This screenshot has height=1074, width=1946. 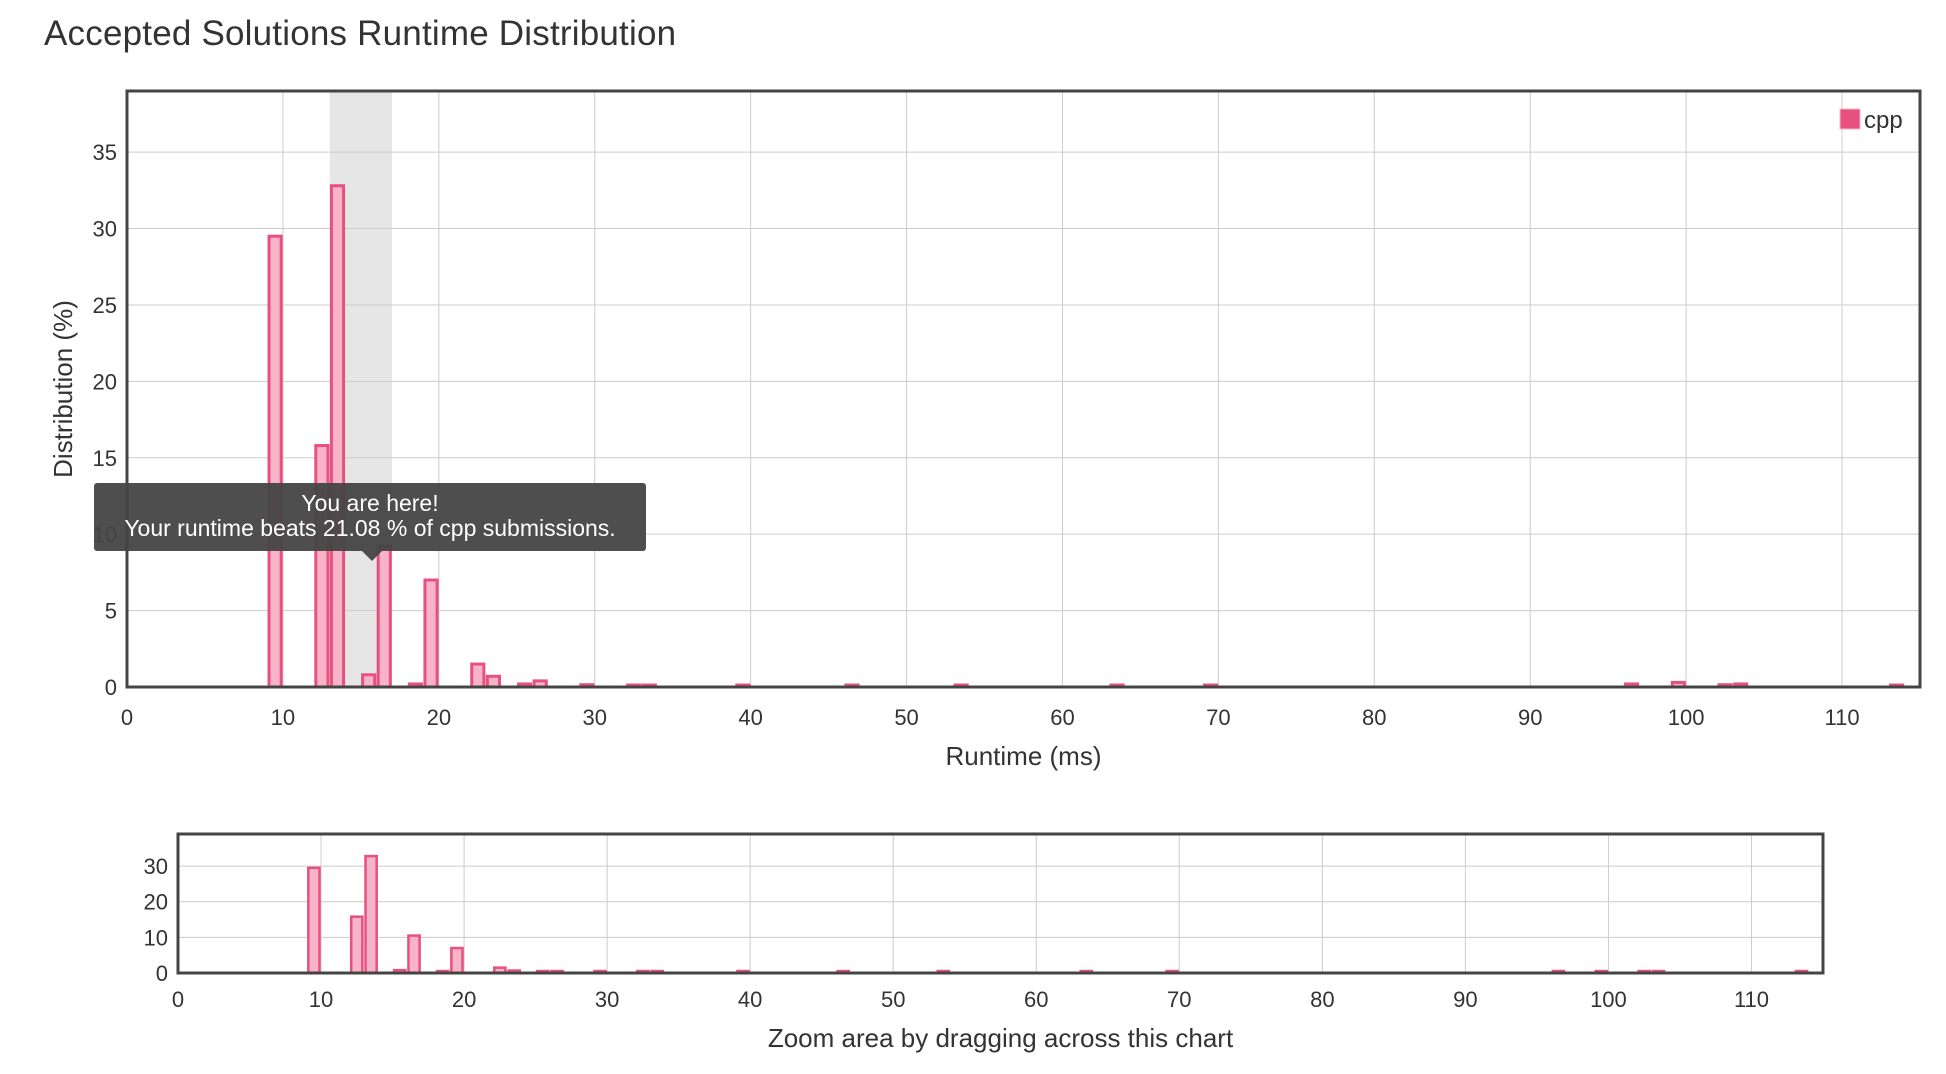 What do you see at coordinates (1001, 1038) in the screenshot?
I see `x-axis-label: Zoom area by dragging across this chart` at bounding box center [1001, 1038].